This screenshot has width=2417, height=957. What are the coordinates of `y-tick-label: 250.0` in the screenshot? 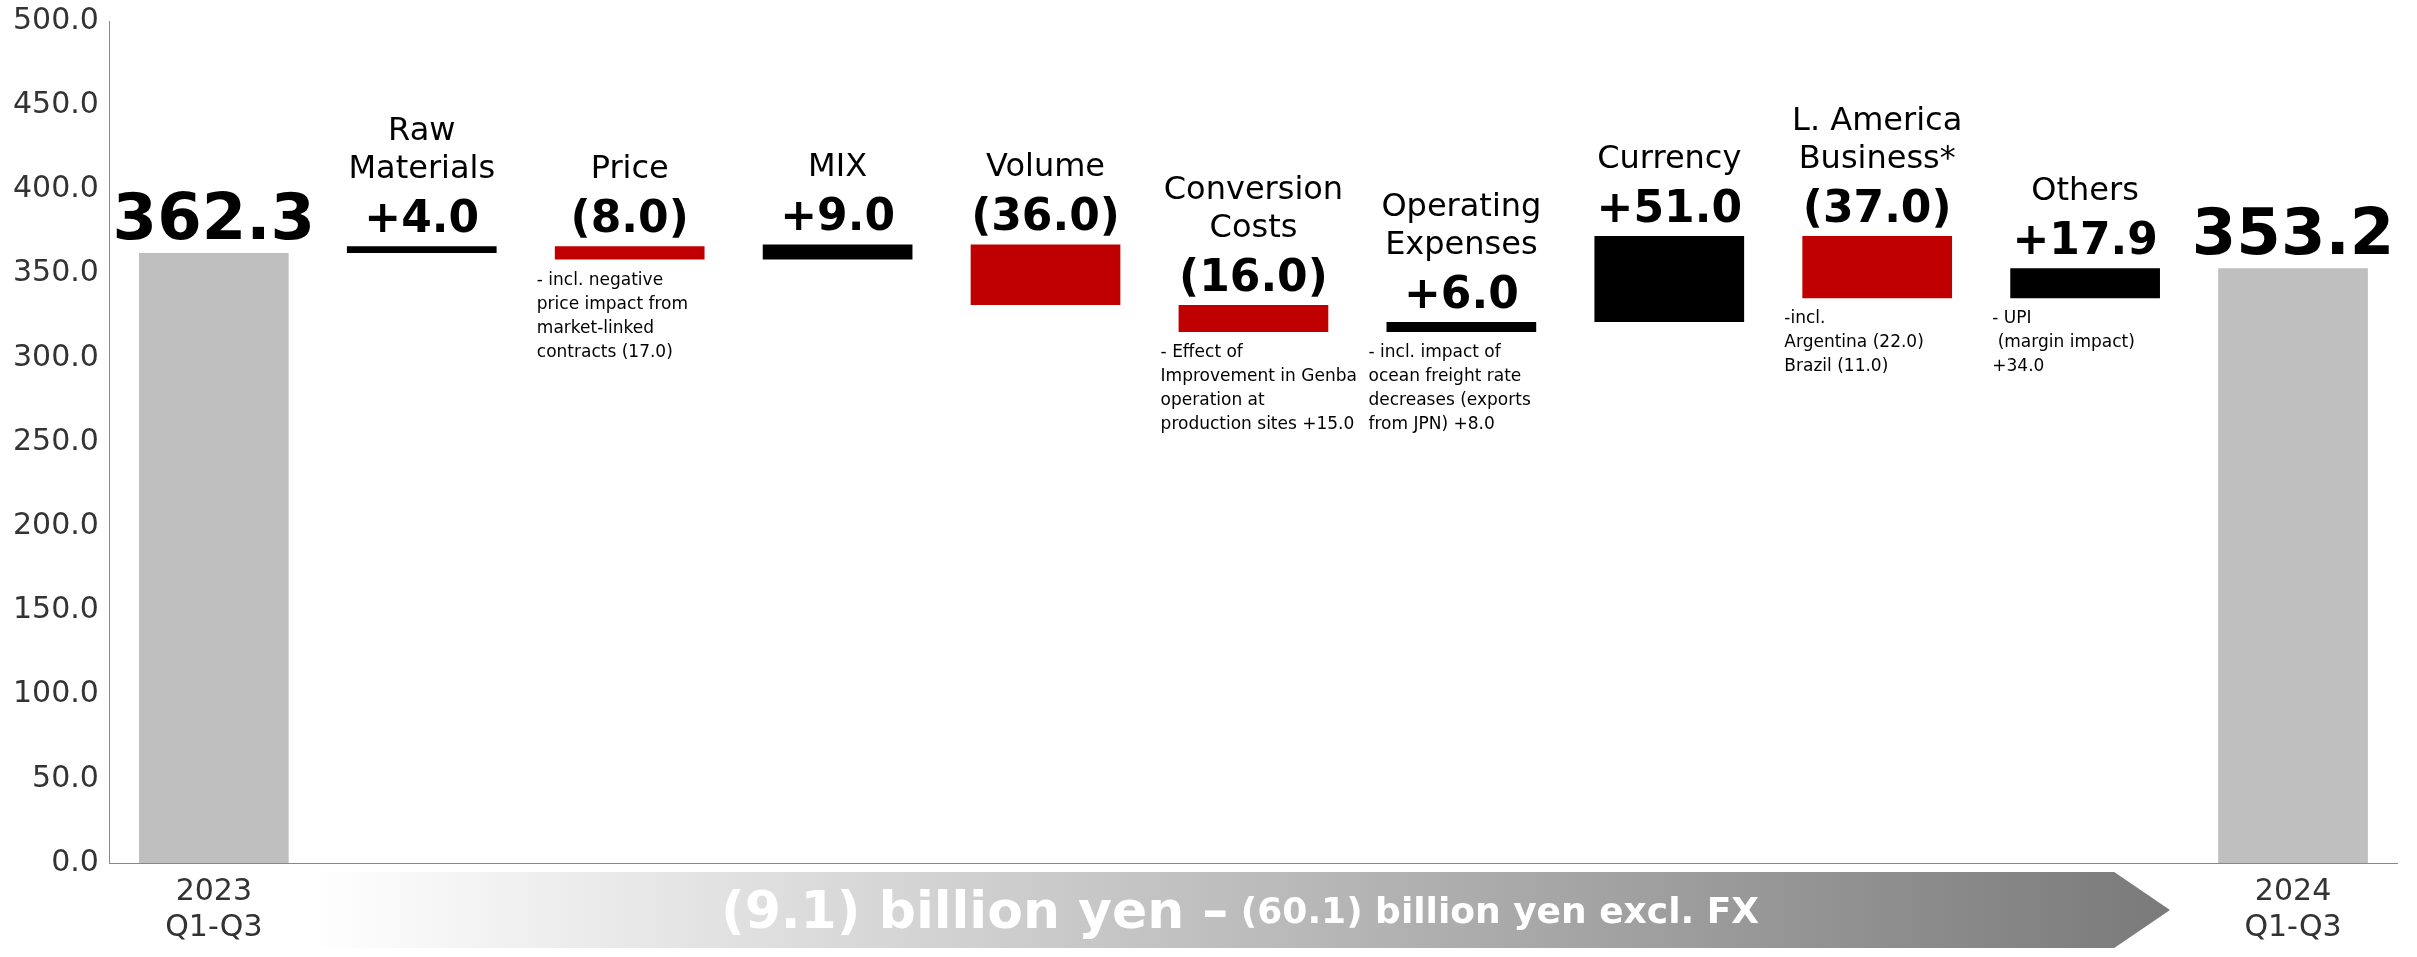 It's located at (55, 439).